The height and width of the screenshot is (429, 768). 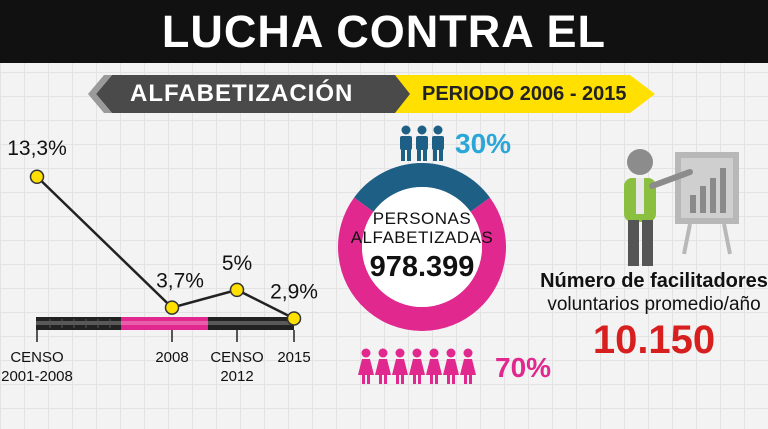 What do you see at coordinates (165, 247) in the screenshot?
I see `series-line` at bounding box center [165, 247].